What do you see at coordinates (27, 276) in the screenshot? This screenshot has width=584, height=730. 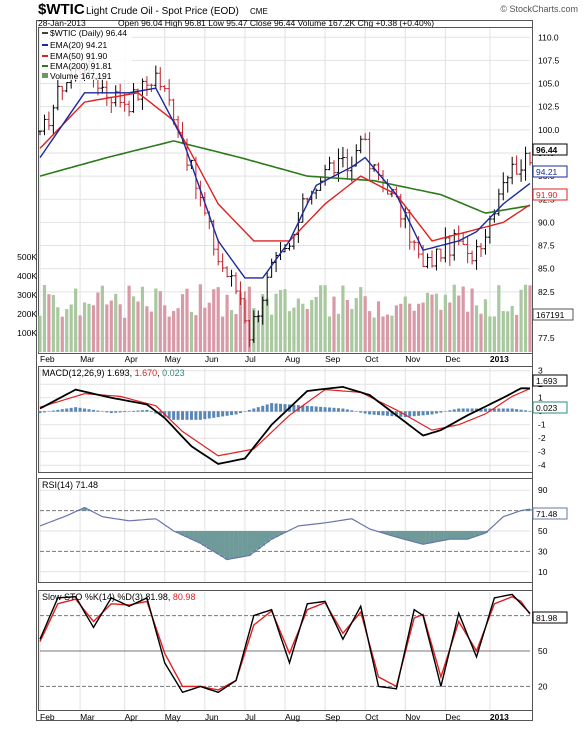 I see `volume-tick-label: 400K` at bounding box center [27, 276].